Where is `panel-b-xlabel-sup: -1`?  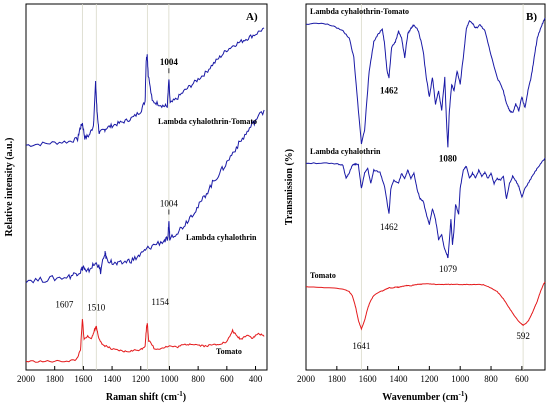 panel-b-xlabel-sup: -1 is located at coordinates (462, 394).